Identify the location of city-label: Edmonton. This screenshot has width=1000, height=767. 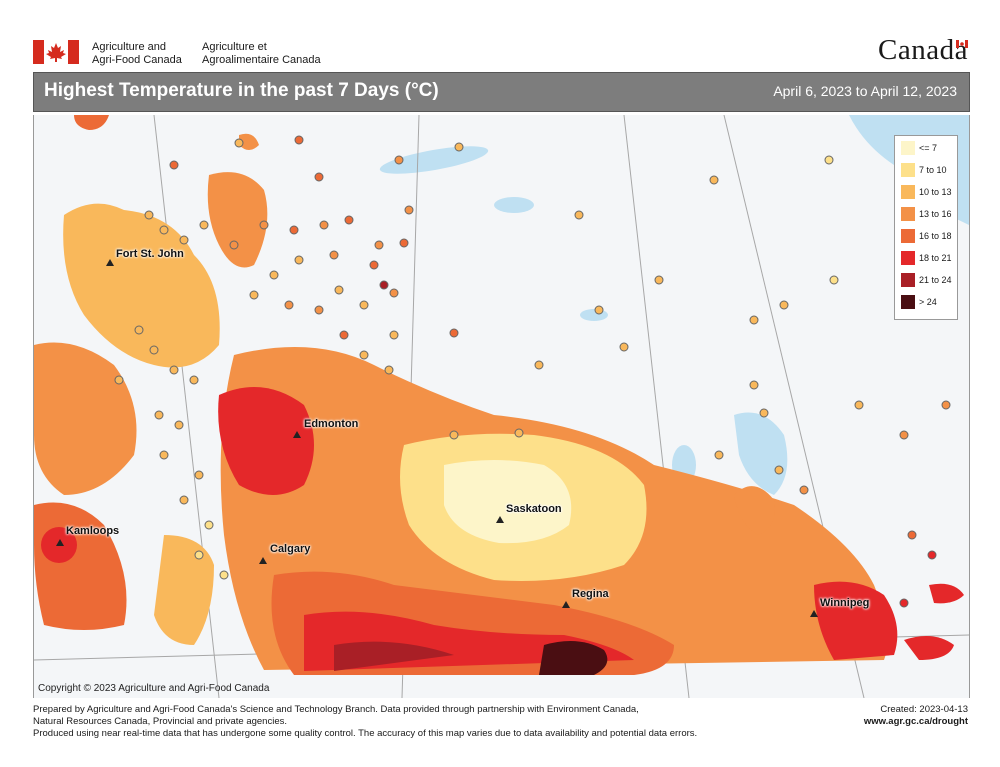
(331, 424).